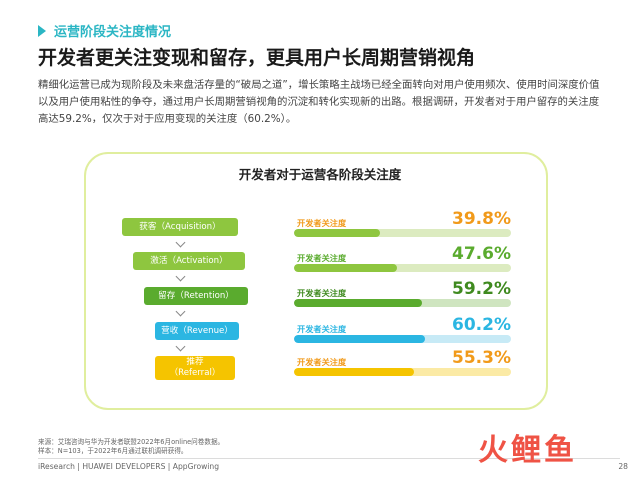 The width and height of the screenshot is (640, 480). What do you see at coordinates (481, 254) in the screenshot?
I see `bar-value-label: 47.6%` at bounding box center [481, 254].